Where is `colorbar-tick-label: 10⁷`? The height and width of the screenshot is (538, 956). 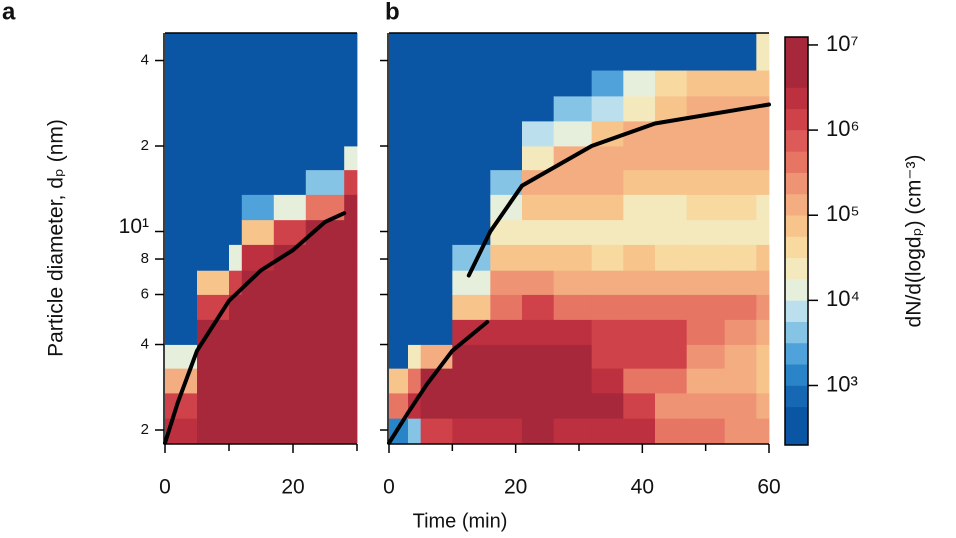
colorbar-tick-label: 10⁷ is located at coordinates (842, 43).